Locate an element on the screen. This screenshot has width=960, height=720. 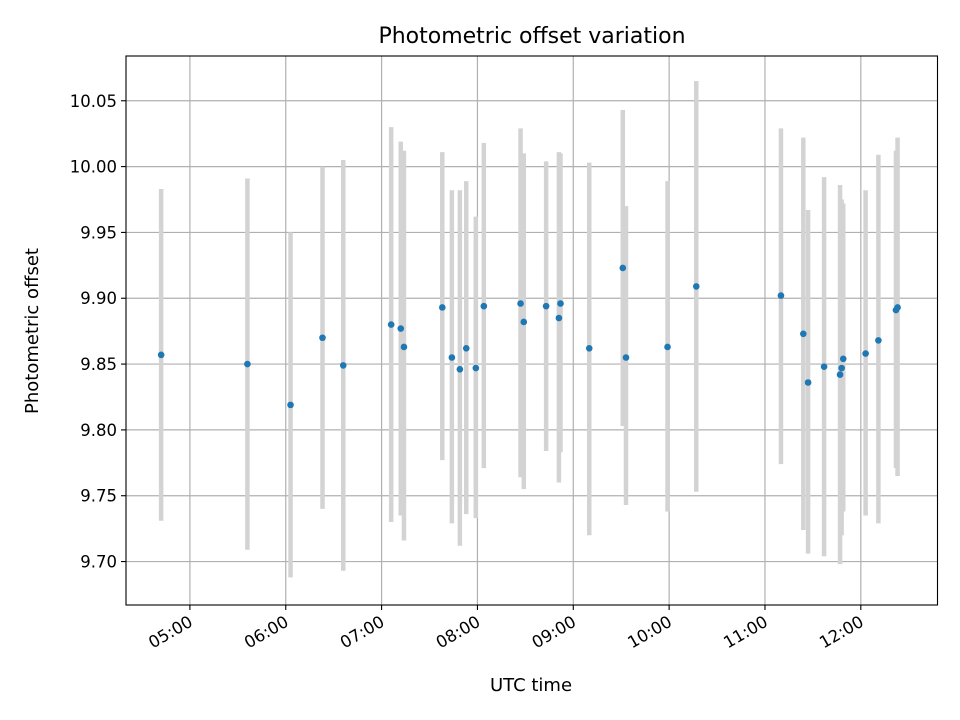
y-tick-label: 9.70 is located at coordinates (98, 562).